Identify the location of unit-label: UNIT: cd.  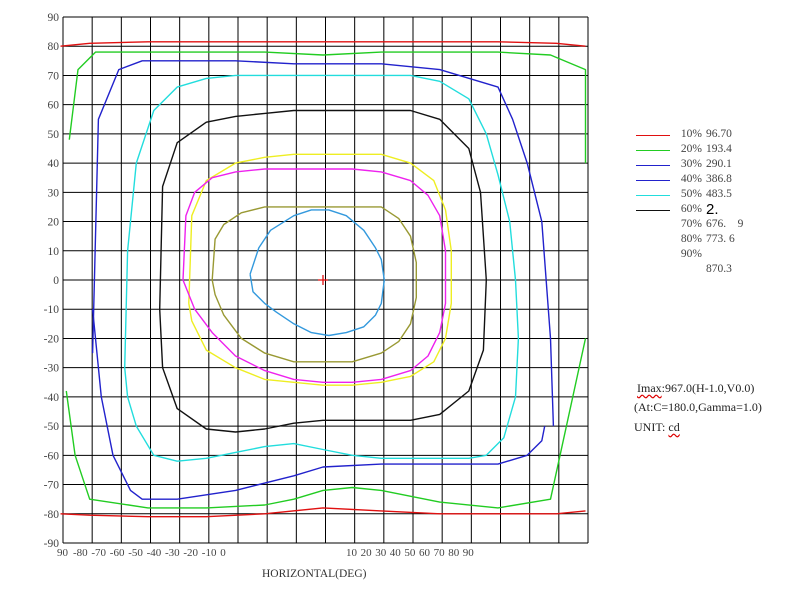
(657, 427).